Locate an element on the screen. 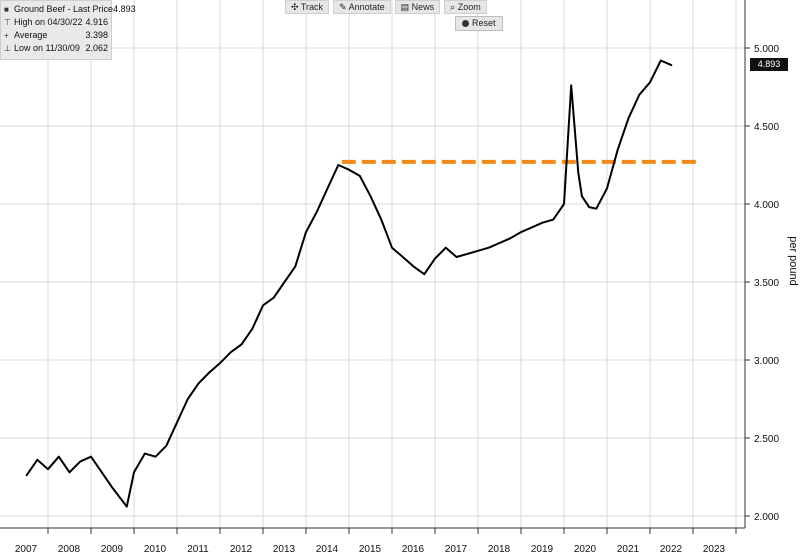 Image resolution: width=800 pixels, height=560 pixels. news-button: ▤ News is located at coordinates (417, 7).